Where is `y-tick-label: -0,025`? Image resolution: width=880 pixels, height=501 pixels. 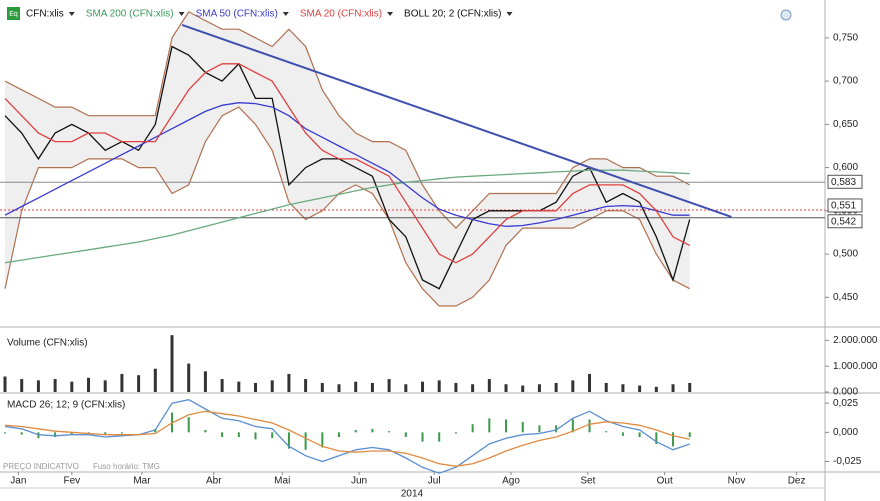 y-tick-label: -0,025 is located at coordinates (847, 461).